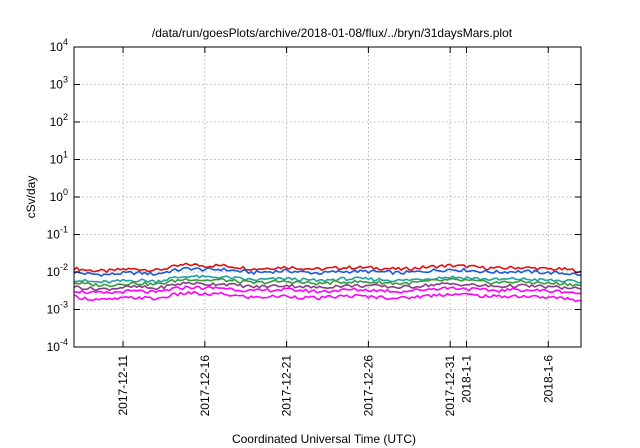 The image size is (640, 448). I want to click on y-axis-label: cSv/day, so click(31, 197).